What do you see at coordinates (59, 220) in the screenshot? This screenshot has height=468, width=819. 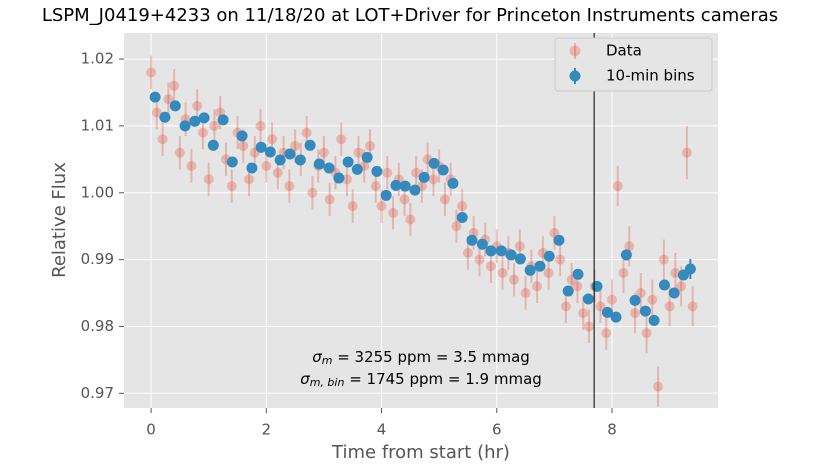 I see `y-axis-label: Relative Flux` at bounding box center [59, 220].